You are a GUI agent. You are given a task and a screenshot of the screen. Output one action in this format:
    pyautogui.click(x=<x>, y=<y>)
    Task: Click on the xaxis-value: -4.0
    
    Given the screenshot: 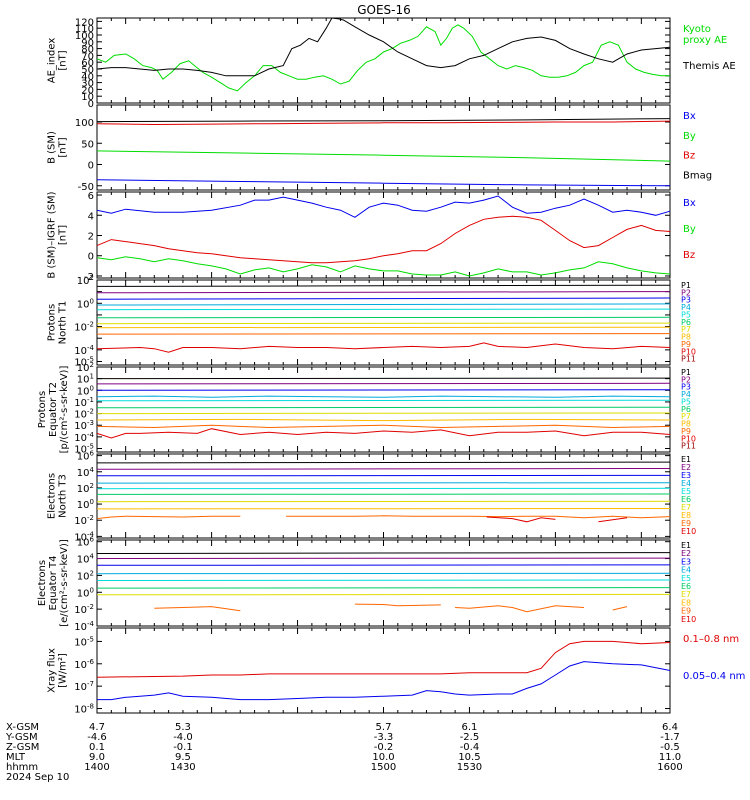 What is the action you would take?
    pyautogui.click(x=183, y=737)
    